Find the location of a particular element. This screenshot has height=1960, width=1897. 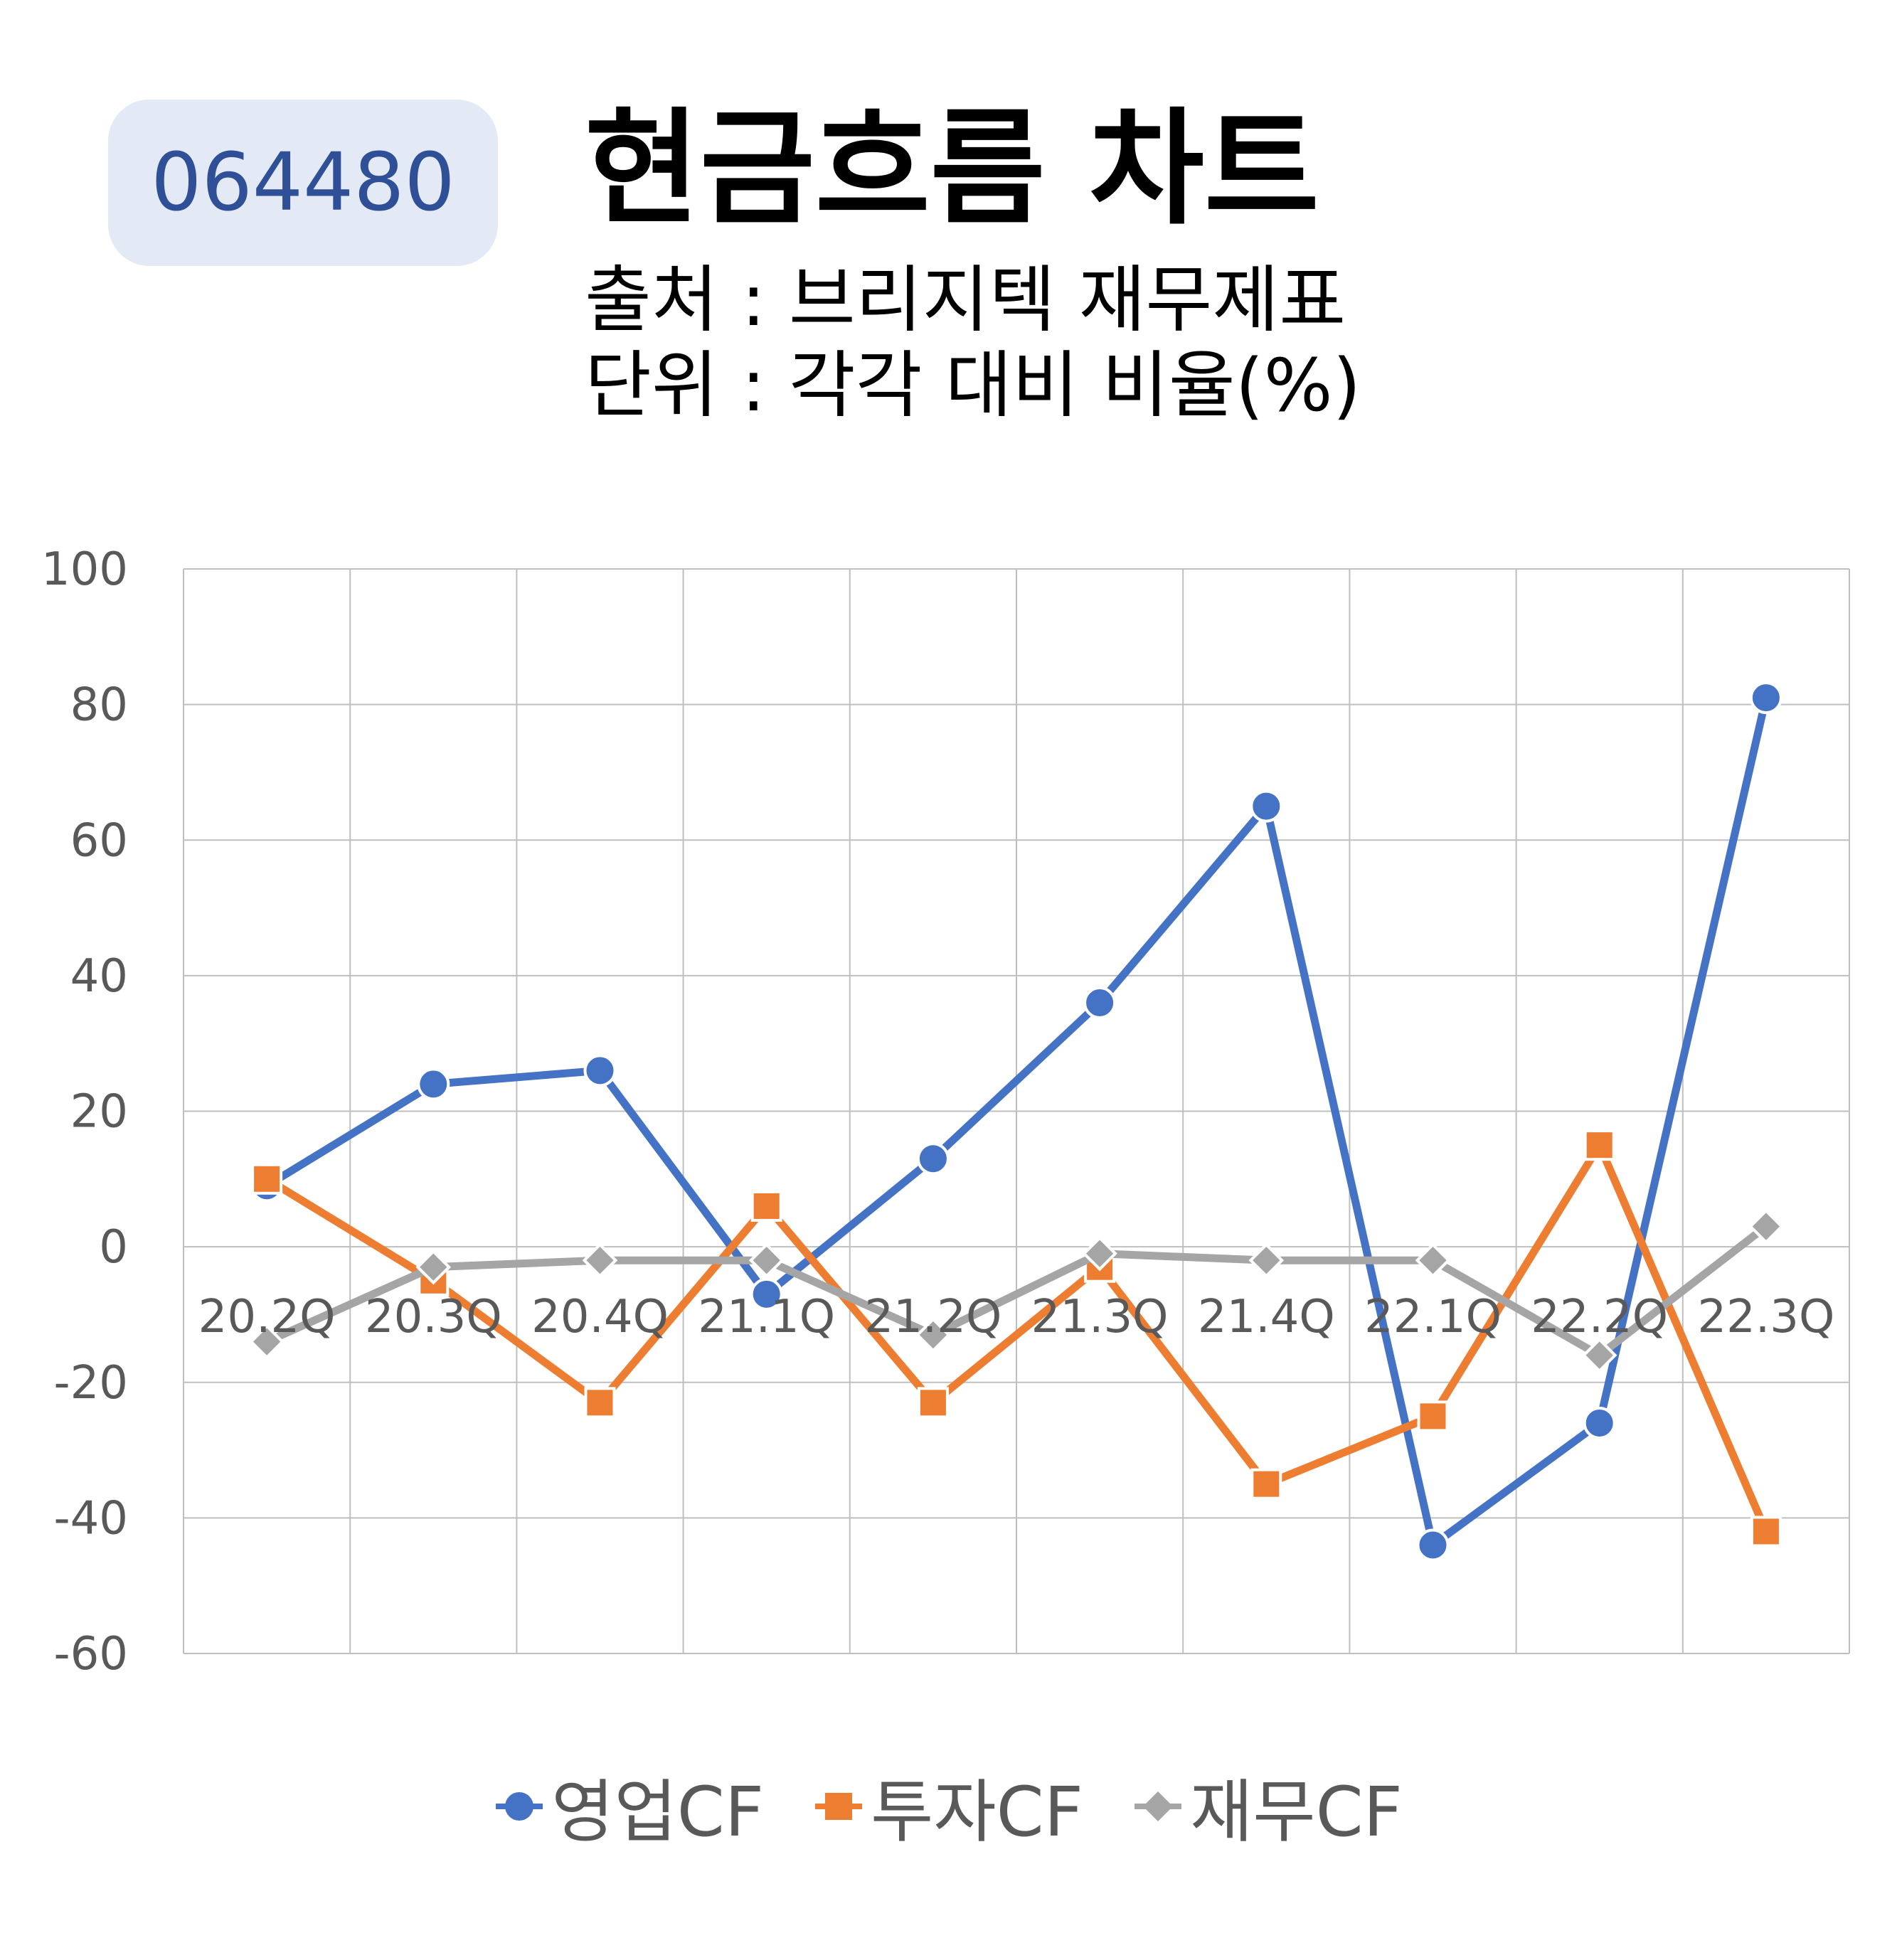

legend-item-2: 투자CF is located at coordinates (948, 1806).